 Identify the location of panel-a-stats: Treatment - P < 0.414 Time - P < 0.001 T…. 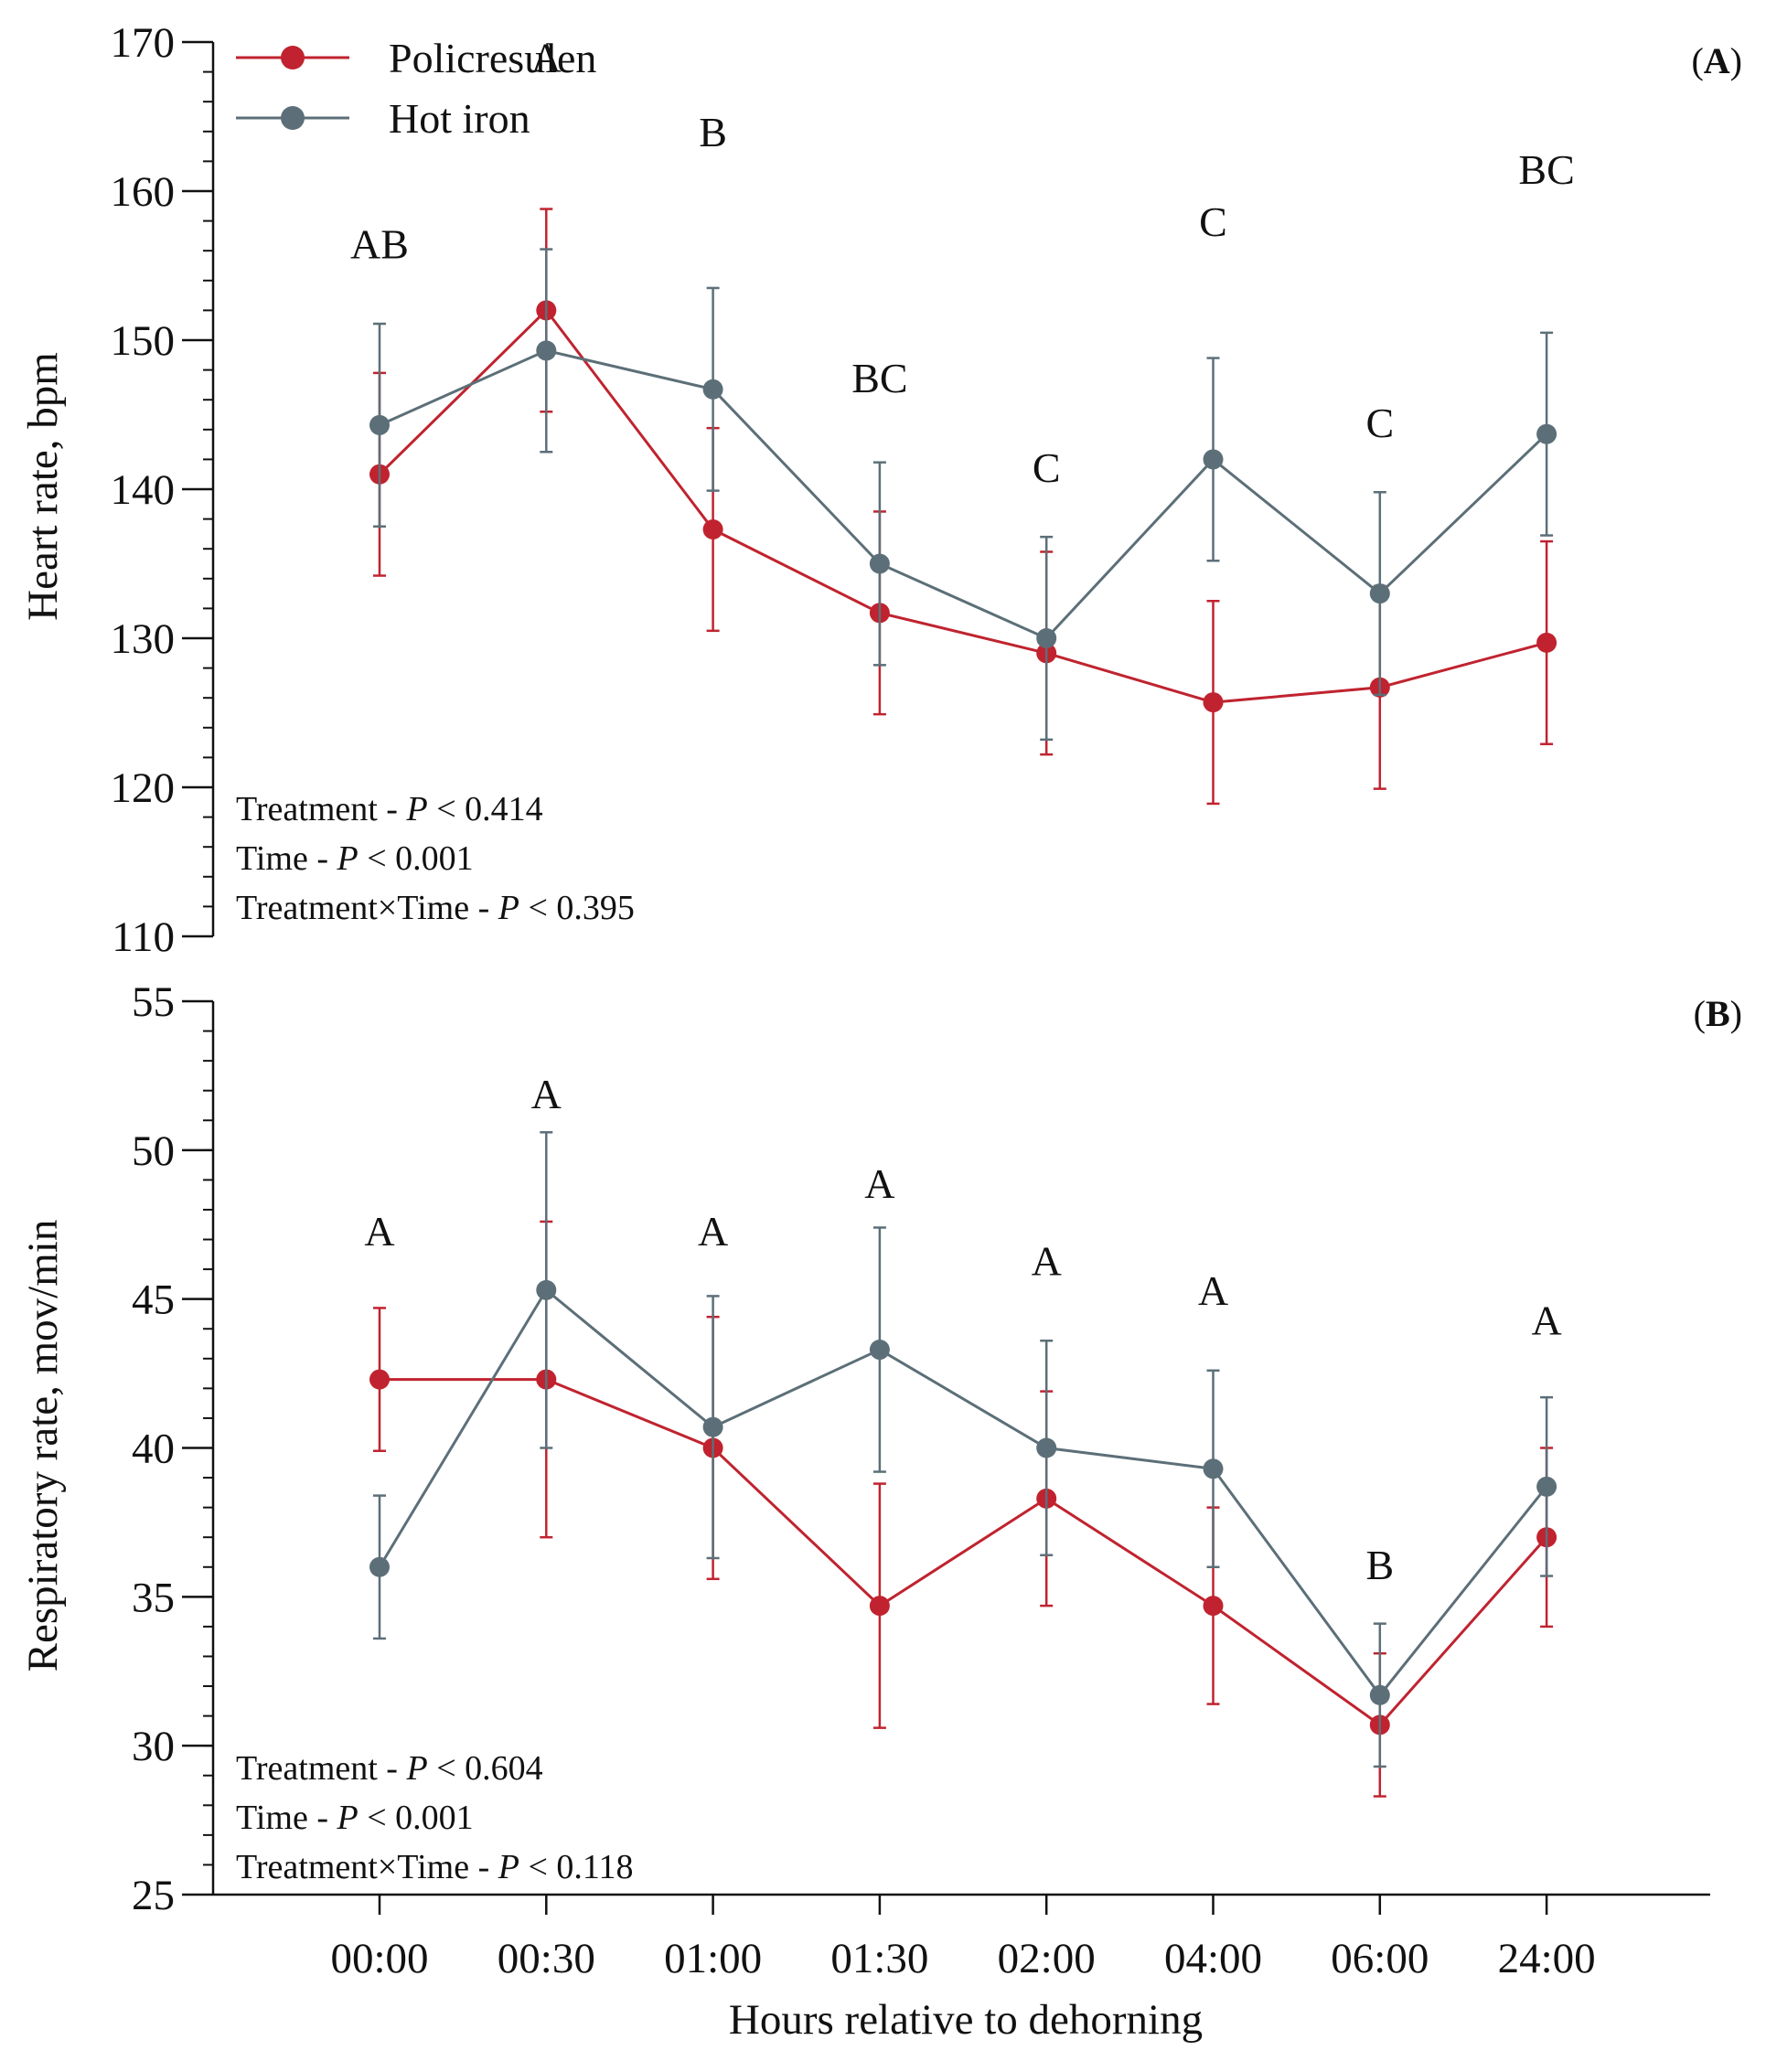
(435, 858).